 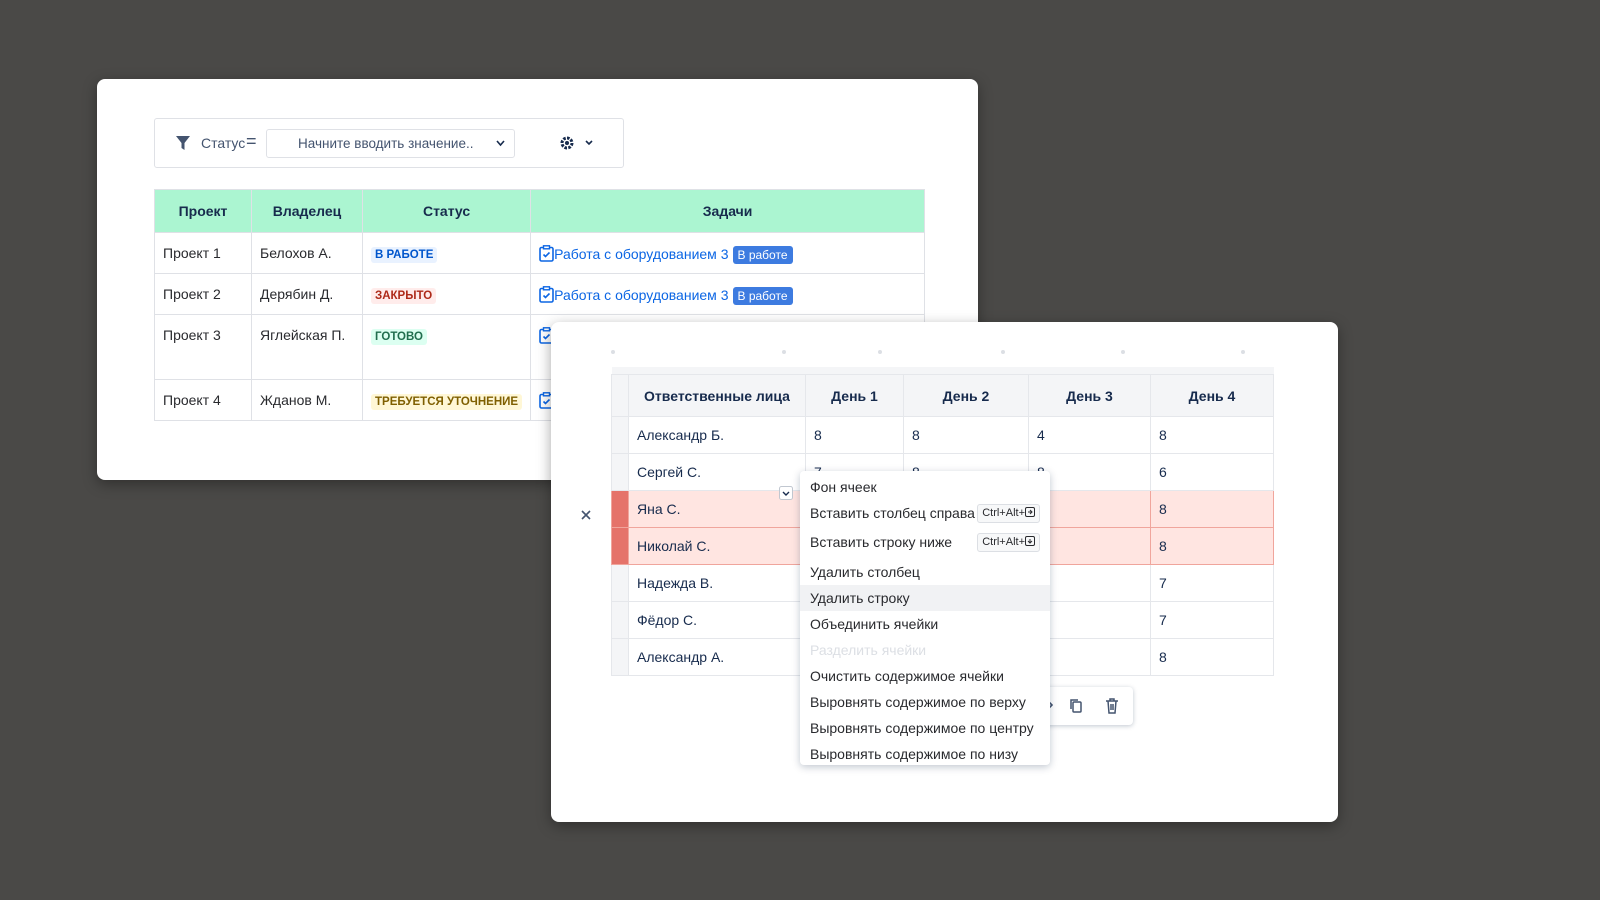 What do you see at coordinates (1089, 395) in the screenshot?
I see `column-header: День 3` at bounding box center [1089, 395].